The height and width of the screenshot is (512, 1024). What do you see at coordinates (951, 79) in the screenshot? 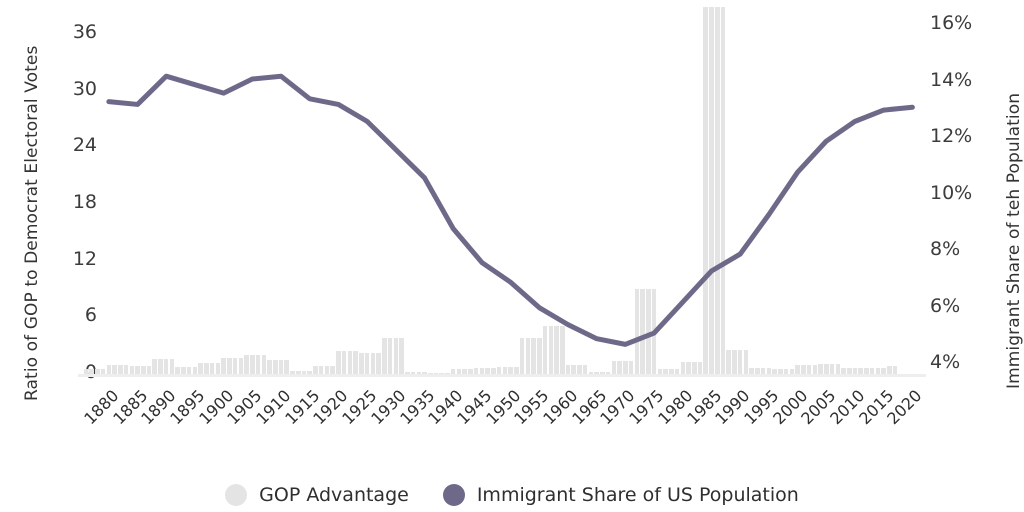
I see `right-axis-tick: 14%` at bounding box center [951, 79].